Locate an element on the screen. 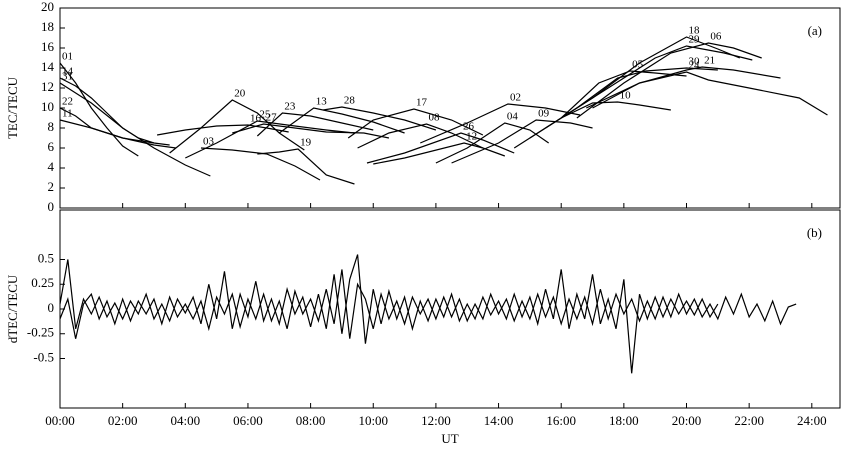  series-label: 27 is located at coordinates (272, 118).